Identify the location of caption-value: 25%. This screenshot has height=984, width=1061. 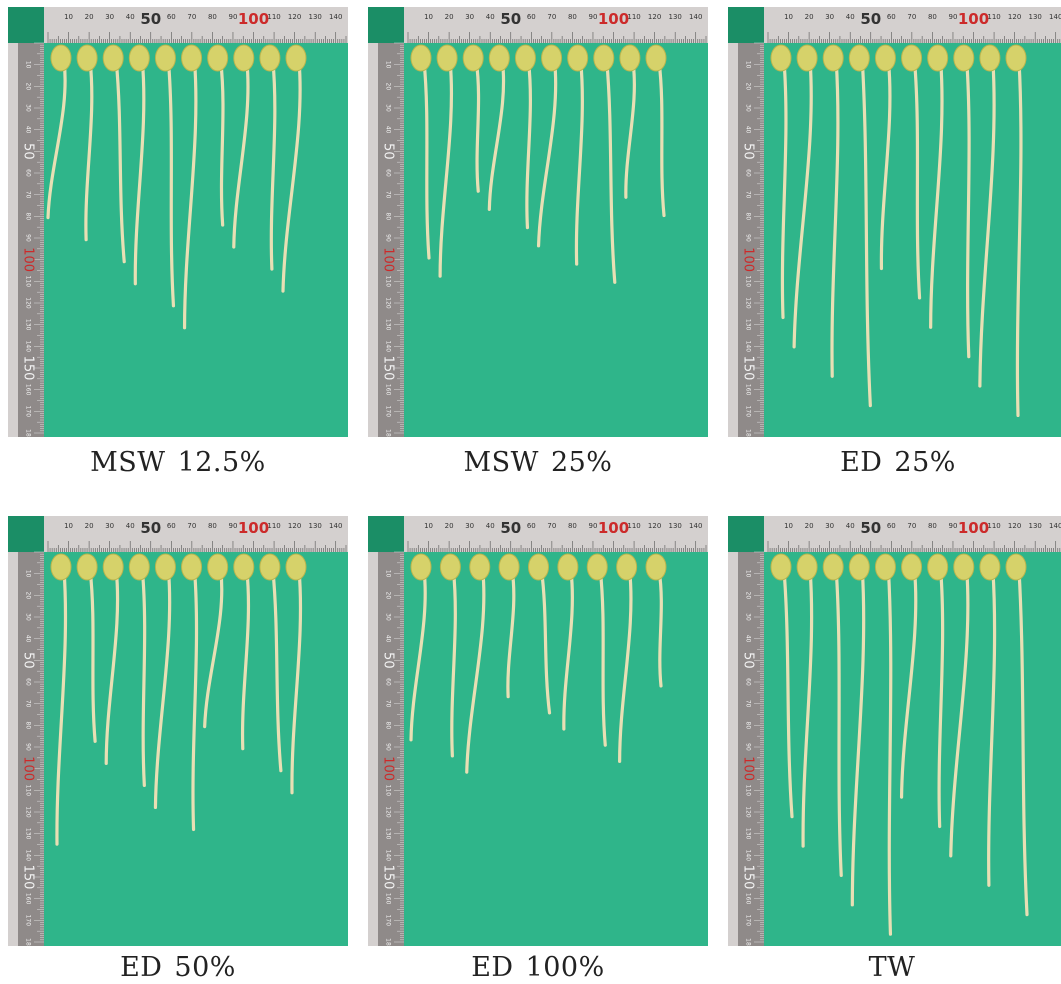
(925, 462).